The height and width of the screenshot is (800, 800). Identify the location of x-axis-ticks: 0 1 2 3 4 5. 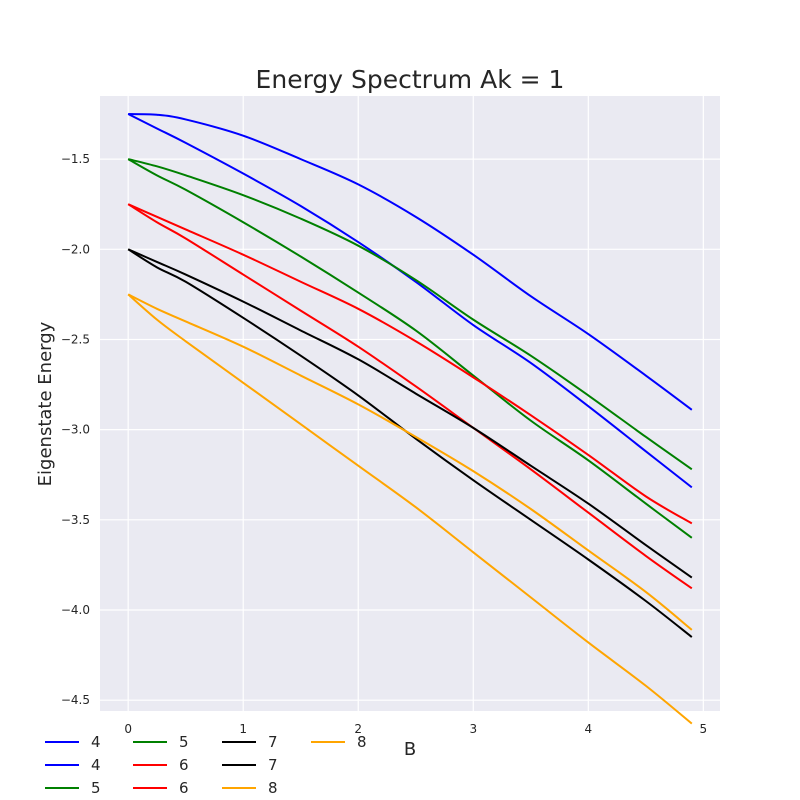
(415, 729).